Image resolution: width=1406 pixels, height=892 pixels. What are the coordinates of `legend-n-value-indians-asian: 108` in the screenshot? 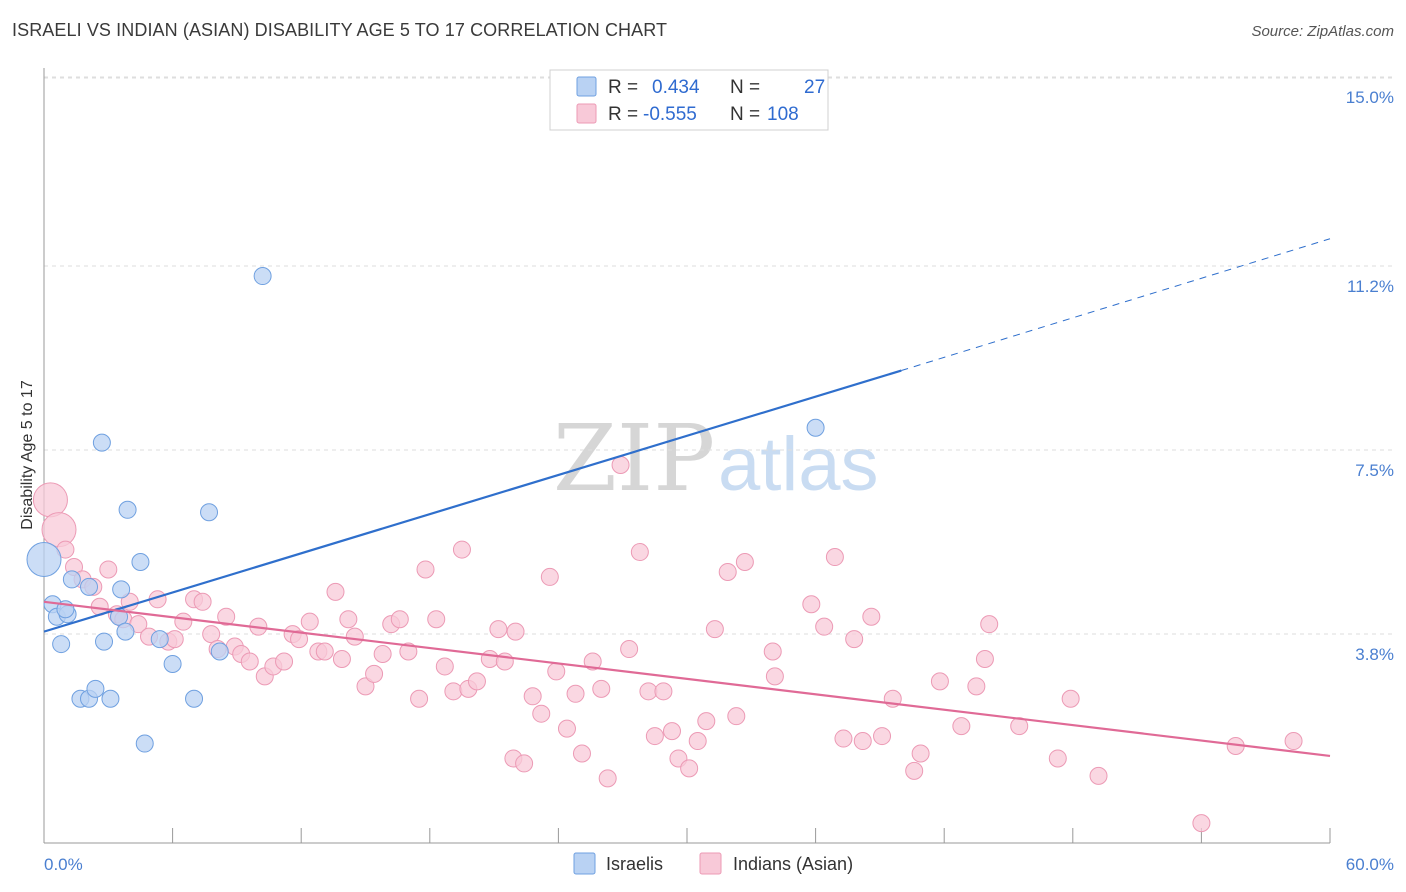 It's located at (783, 114).